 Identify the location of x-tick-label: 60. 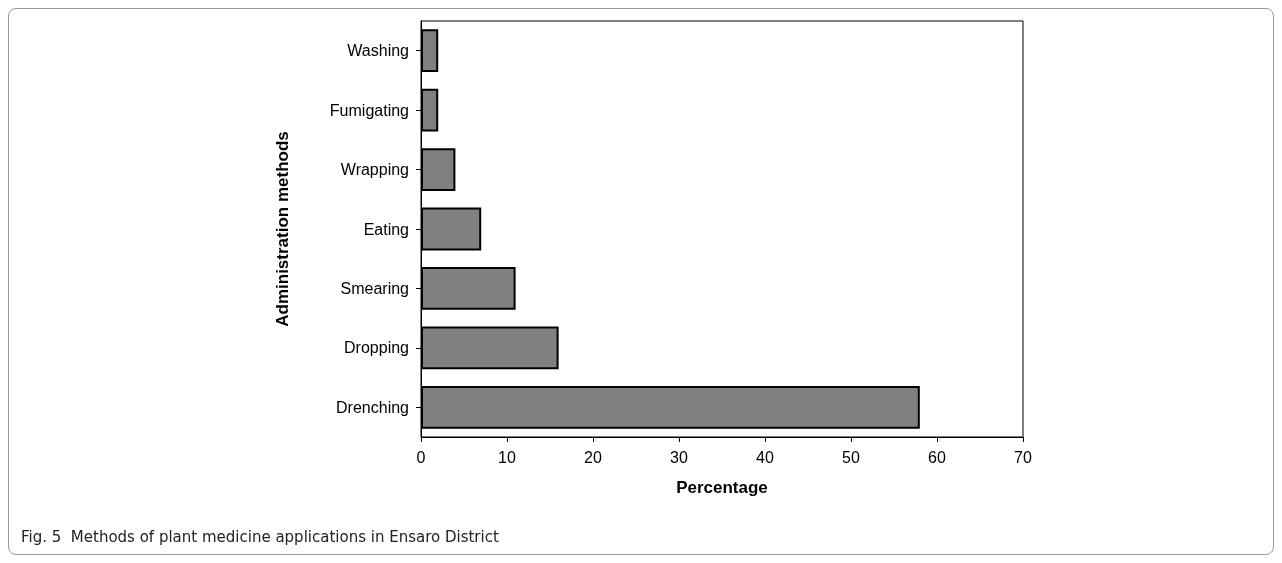
(937, 457).